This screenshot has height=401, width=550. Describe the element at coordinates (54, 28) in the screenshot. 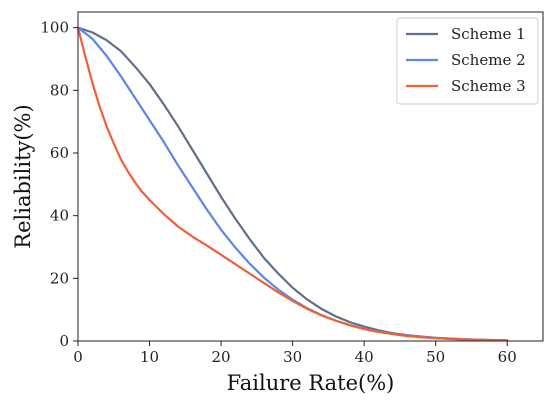

I see `y-tick-label: 100` at that location.